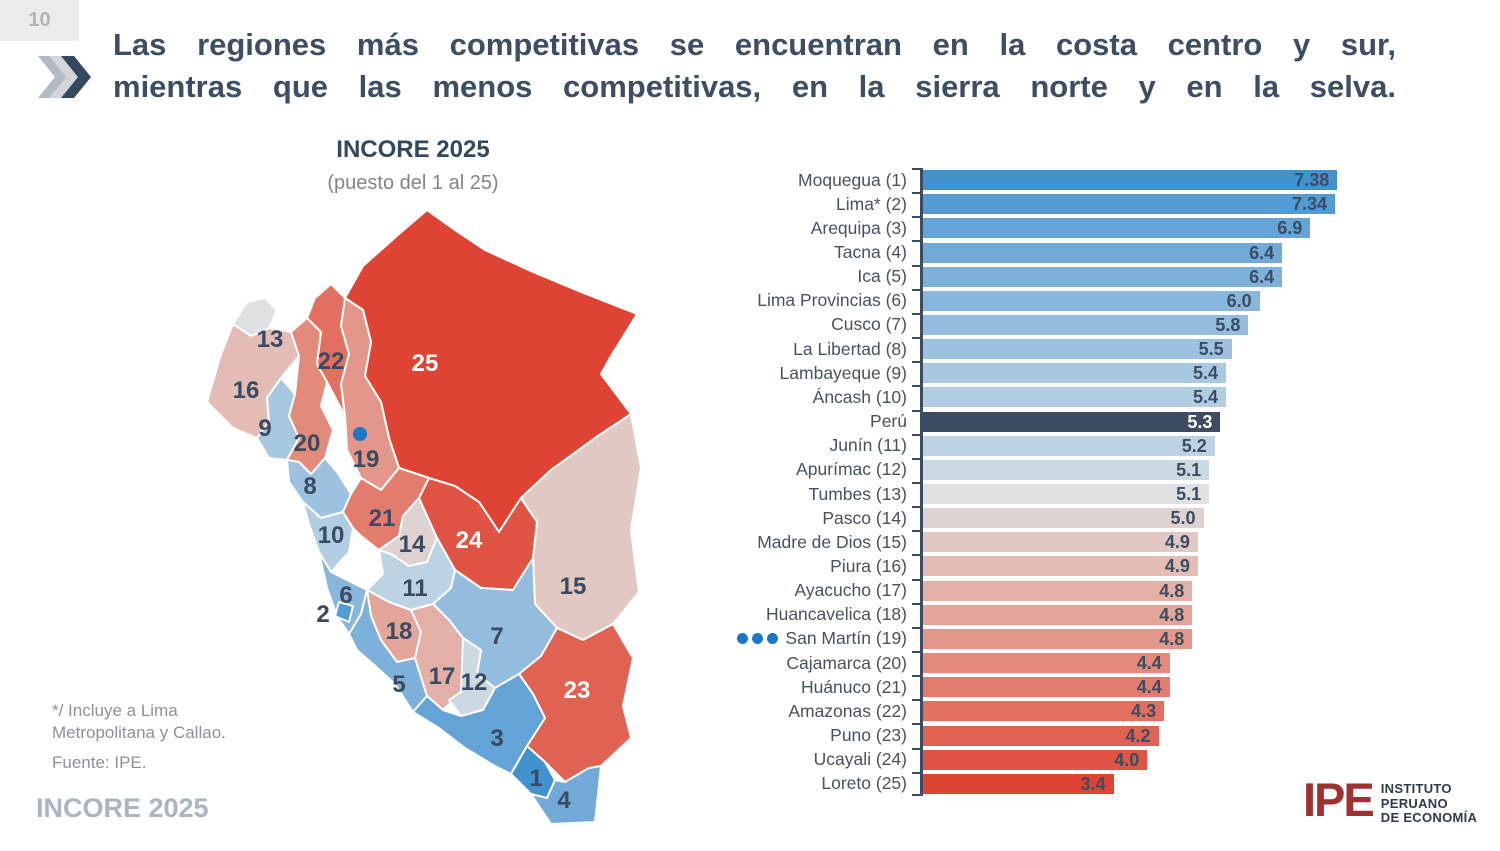  Describe the element at coordinates (1130, 180) in the screenshot. I see `bar: 7.38` at that location.